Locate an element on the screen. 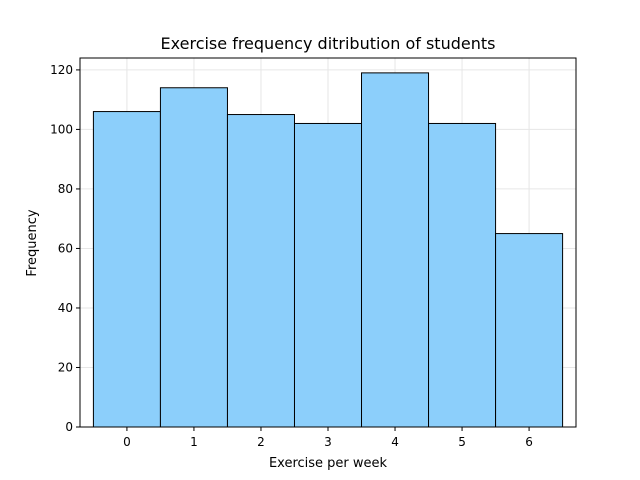 This screenshot has width=640, height=480. x-tick-label: 1 is located at coordinates (194, 442).